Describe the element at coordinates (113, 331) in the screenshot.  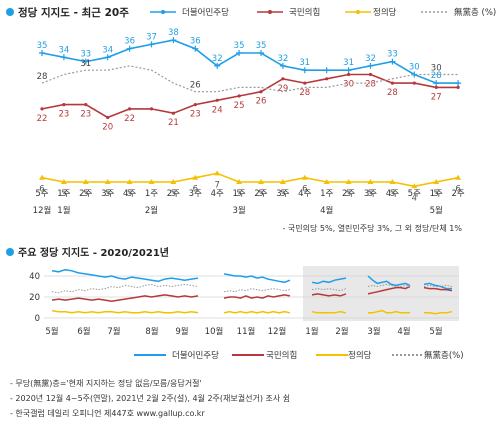
I see `chart2-x-month-label: 7월` at that location.